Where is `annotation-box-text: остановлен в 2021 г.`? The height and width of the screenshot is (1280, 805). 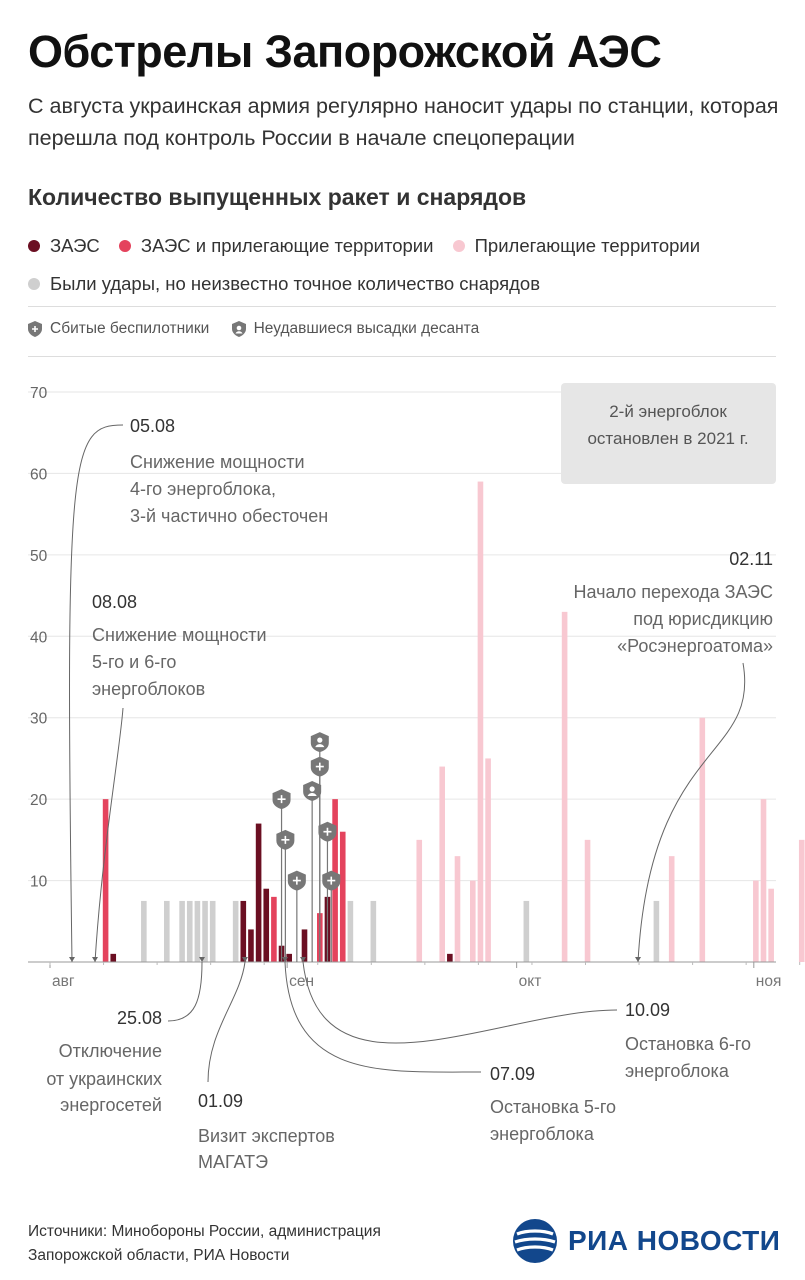
annotation-box-text: остановлен в 2021 г. is located at coordinates (667, 438).